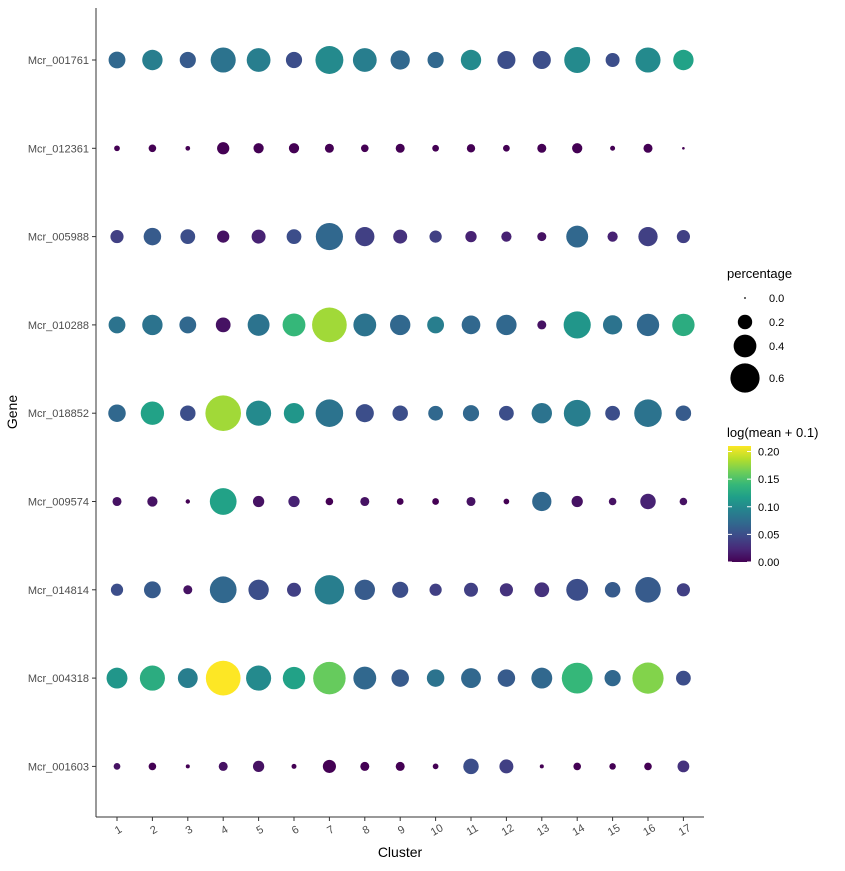  Describe the element at coordinates (753, 508) in the screenshot. I see `color-legend-ticks: 0.00 0.05 0.10 0.15 0.20` at that location.